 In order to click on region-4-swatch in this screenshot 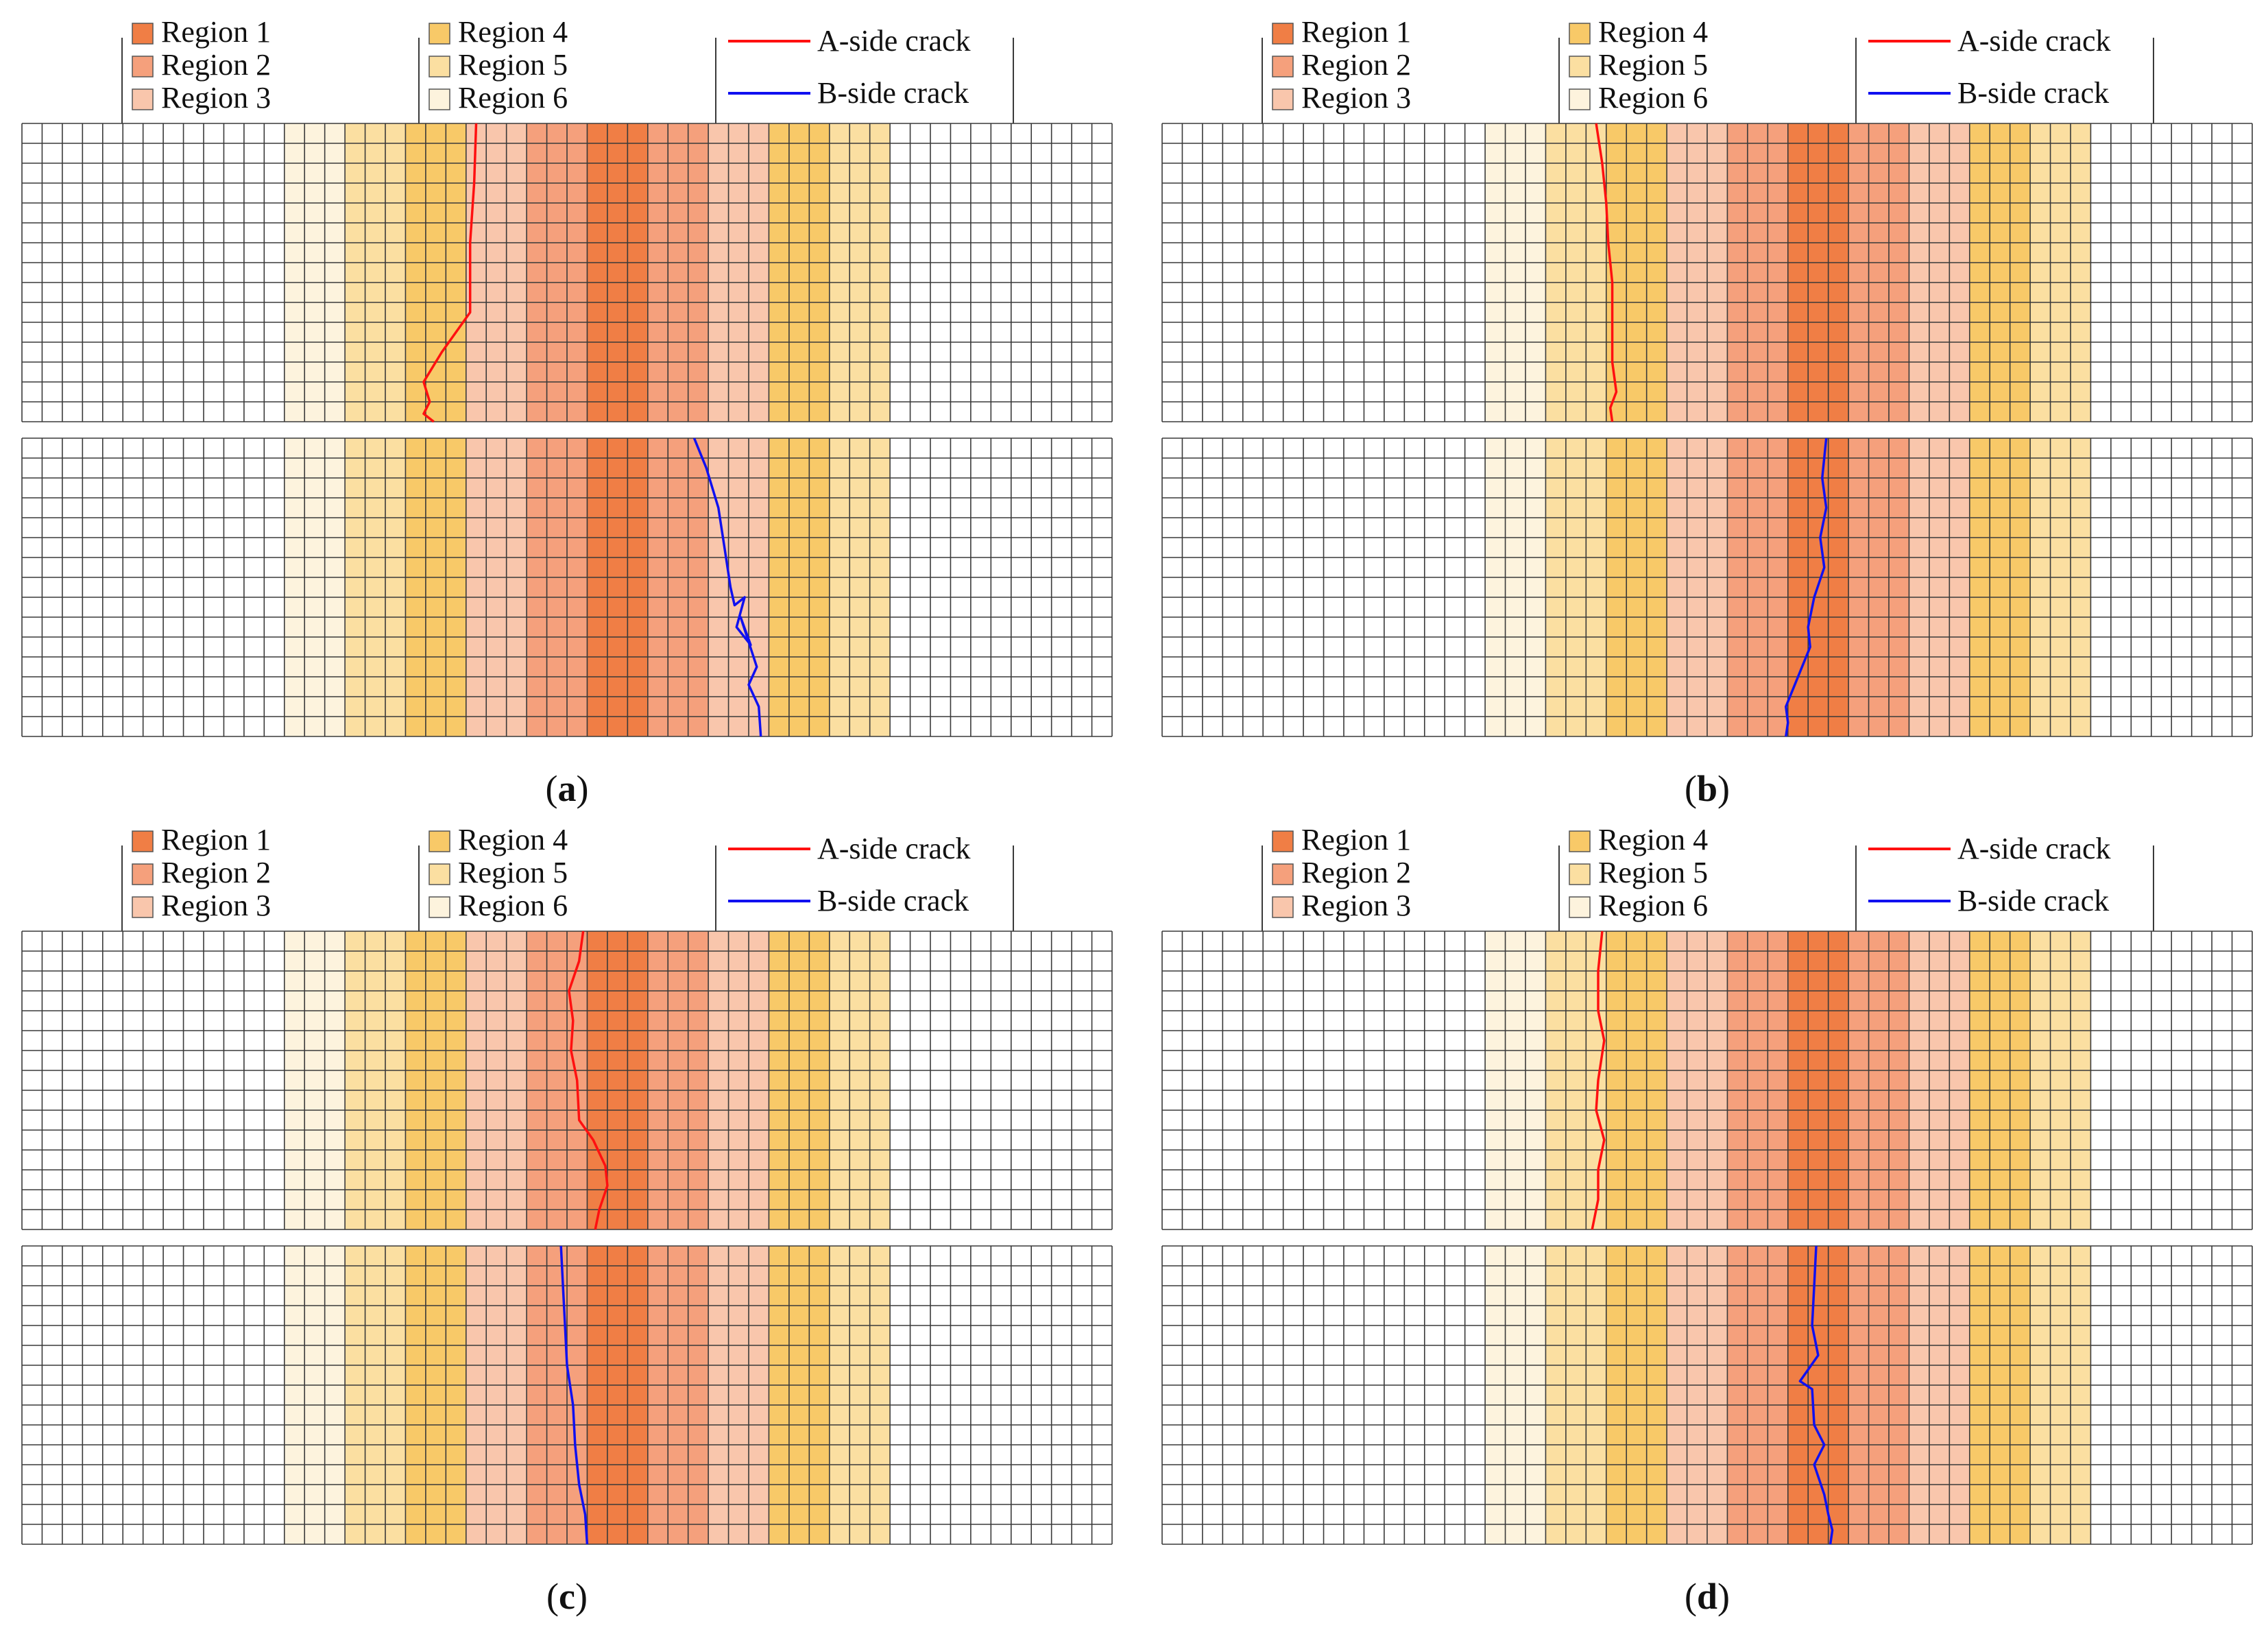, I will do `click(439, 34)`.